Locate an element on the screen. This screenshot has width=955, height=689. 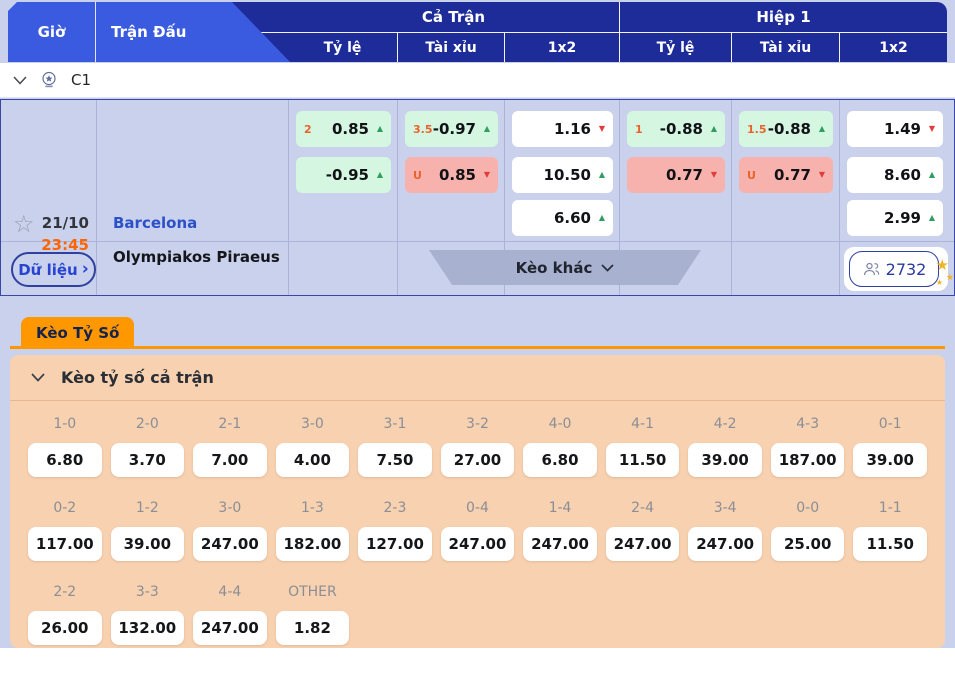
score-cell: 1-0 6.80 is located at coordinates (65, 439).